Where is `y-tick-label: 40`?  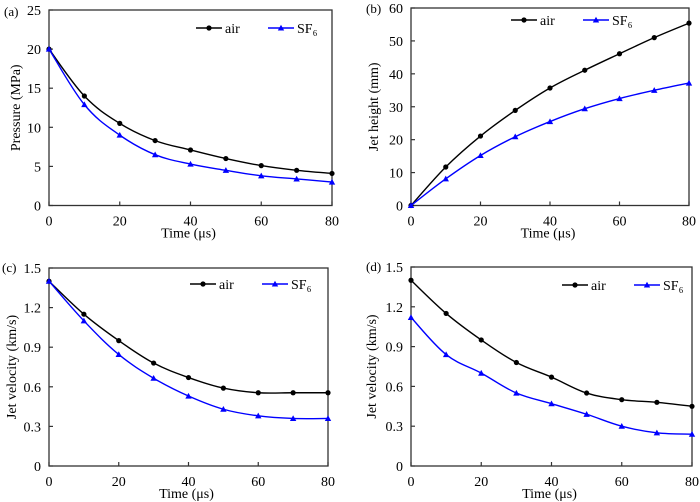
y-tick-label: 40 is located at coordinates (396, 75).